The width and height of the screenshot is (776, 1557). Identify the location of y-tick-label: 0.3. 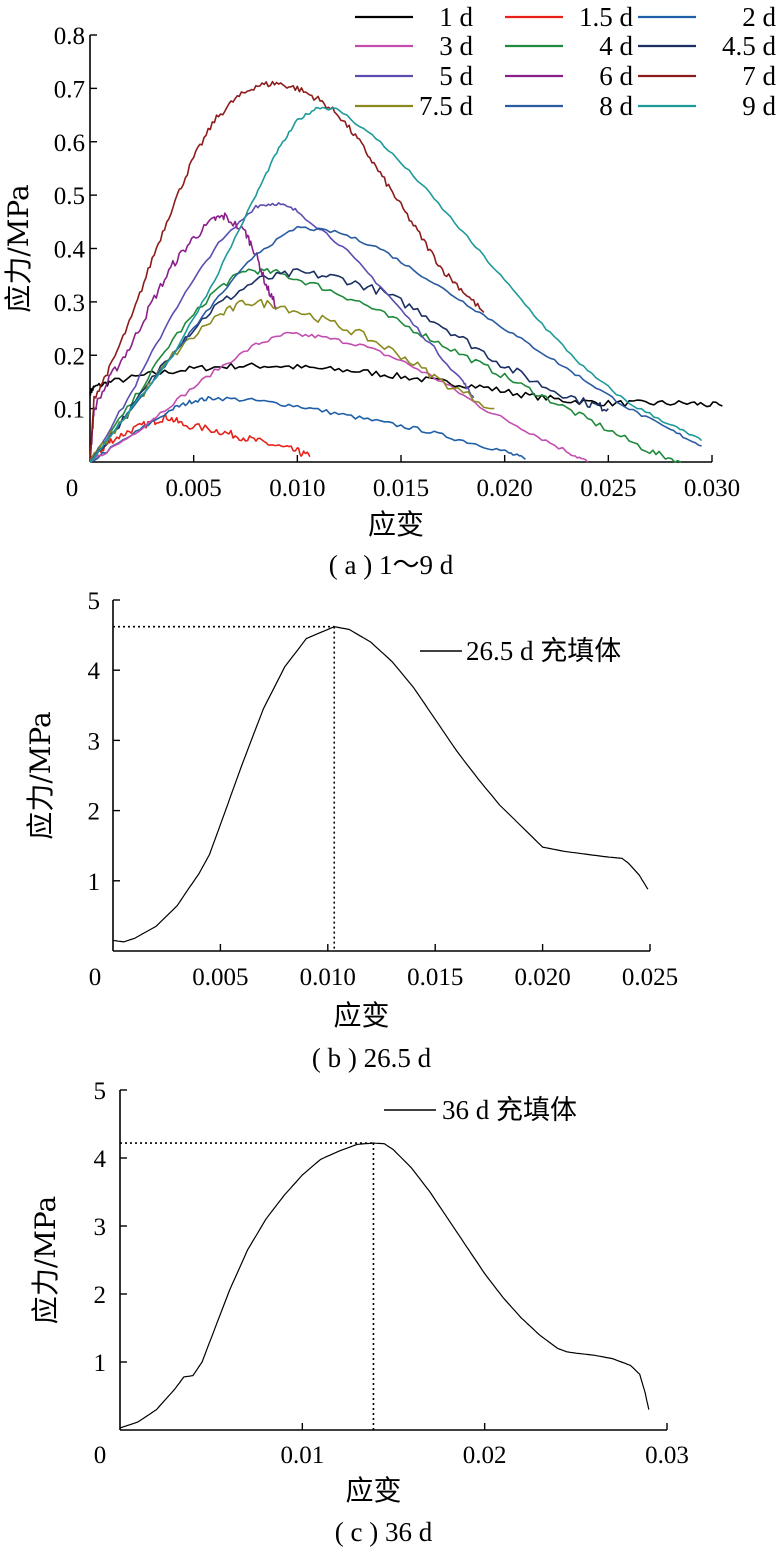
(69, 303).